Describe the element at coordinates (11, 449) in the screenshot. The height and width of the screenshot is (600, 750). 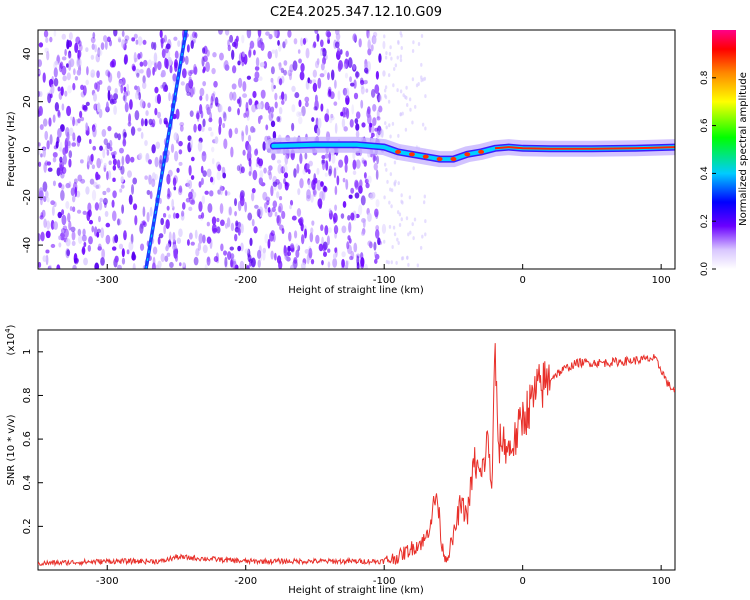
I see `bottom-y-axis-label: SNR (10 * v/v)` at that location.